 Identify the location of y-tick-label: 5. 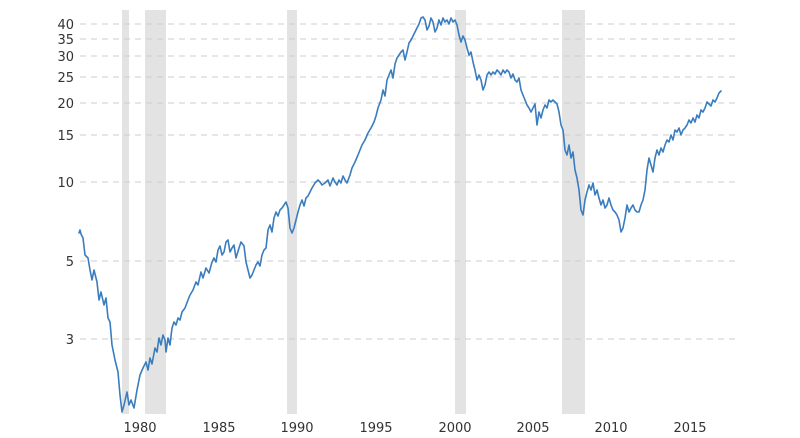
(70, 262).